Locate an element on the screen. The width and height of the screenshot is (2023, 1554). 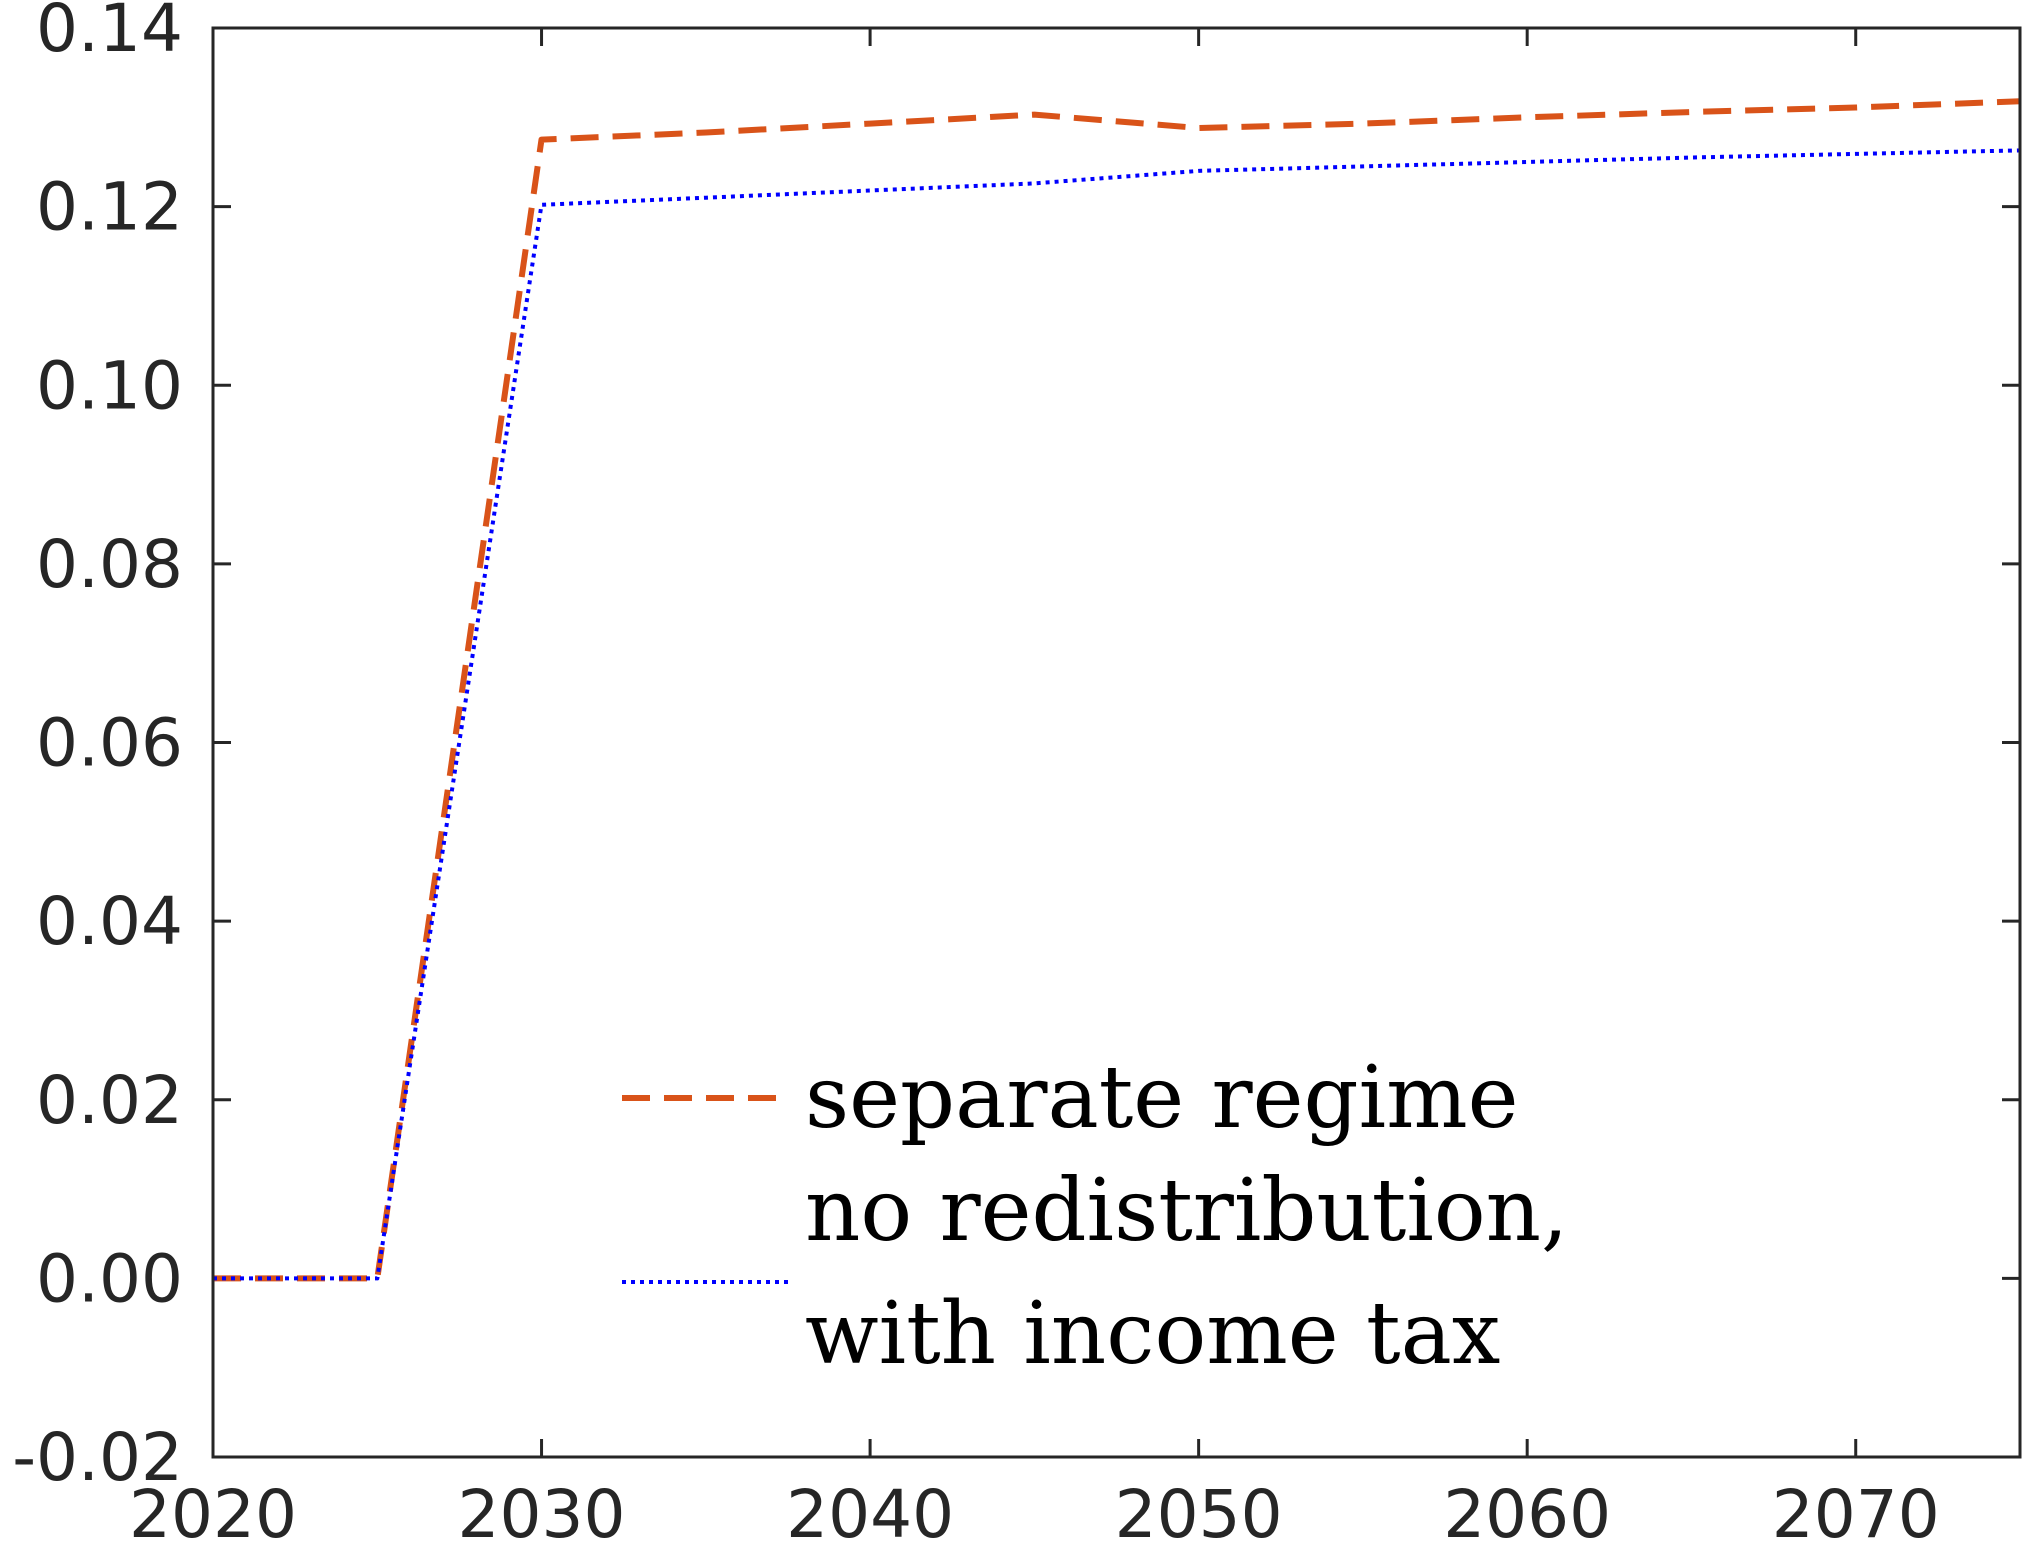
x-tick-label: 2020 is located at coordinates (213, 1514).